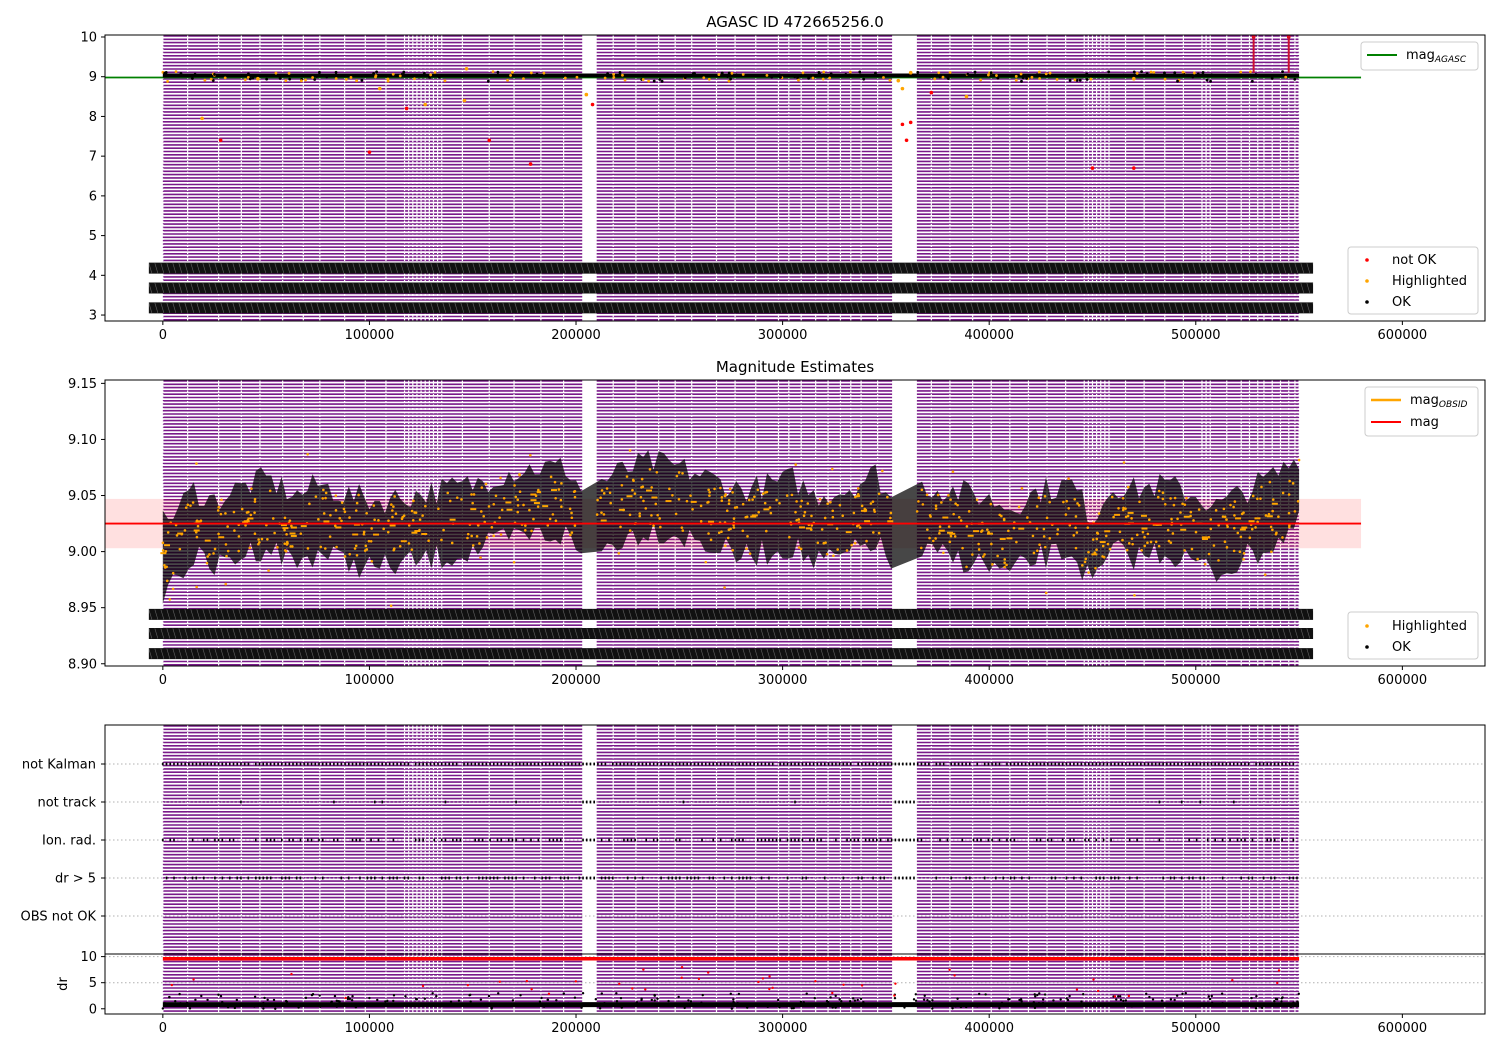  I want to click on not-ok-point, so click(220, 140).